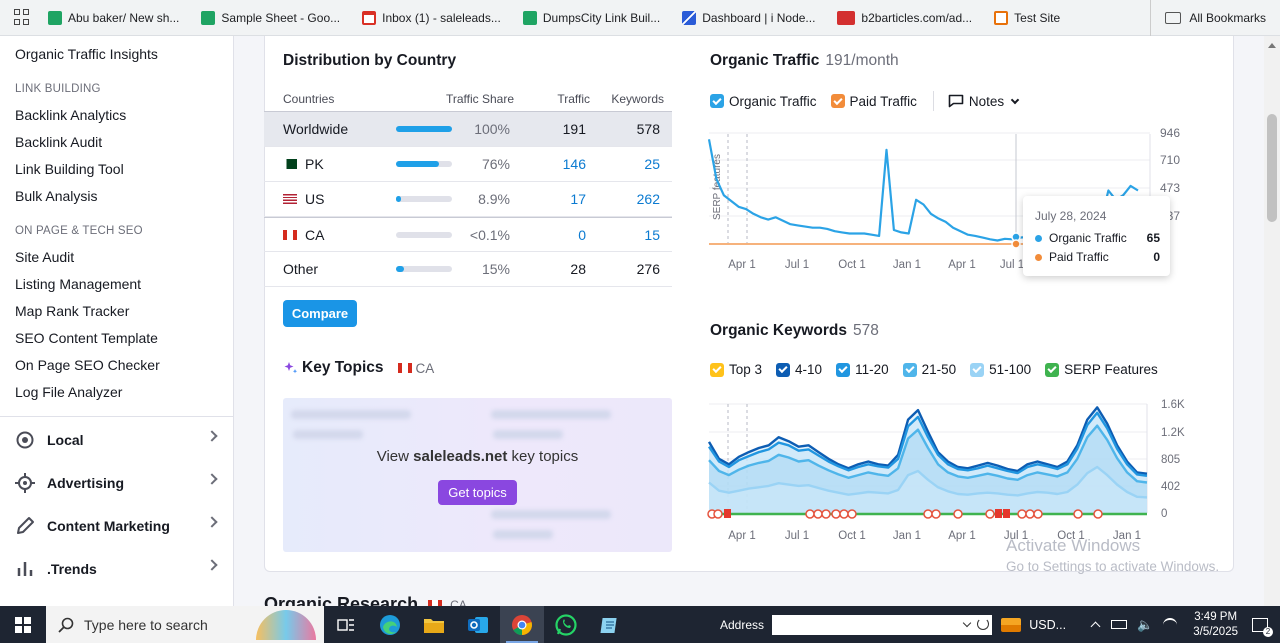  What do you see at coordinates (574, 129) in the screenshot?
I see `traffic-value: 191` at bounding box center [574, 129].